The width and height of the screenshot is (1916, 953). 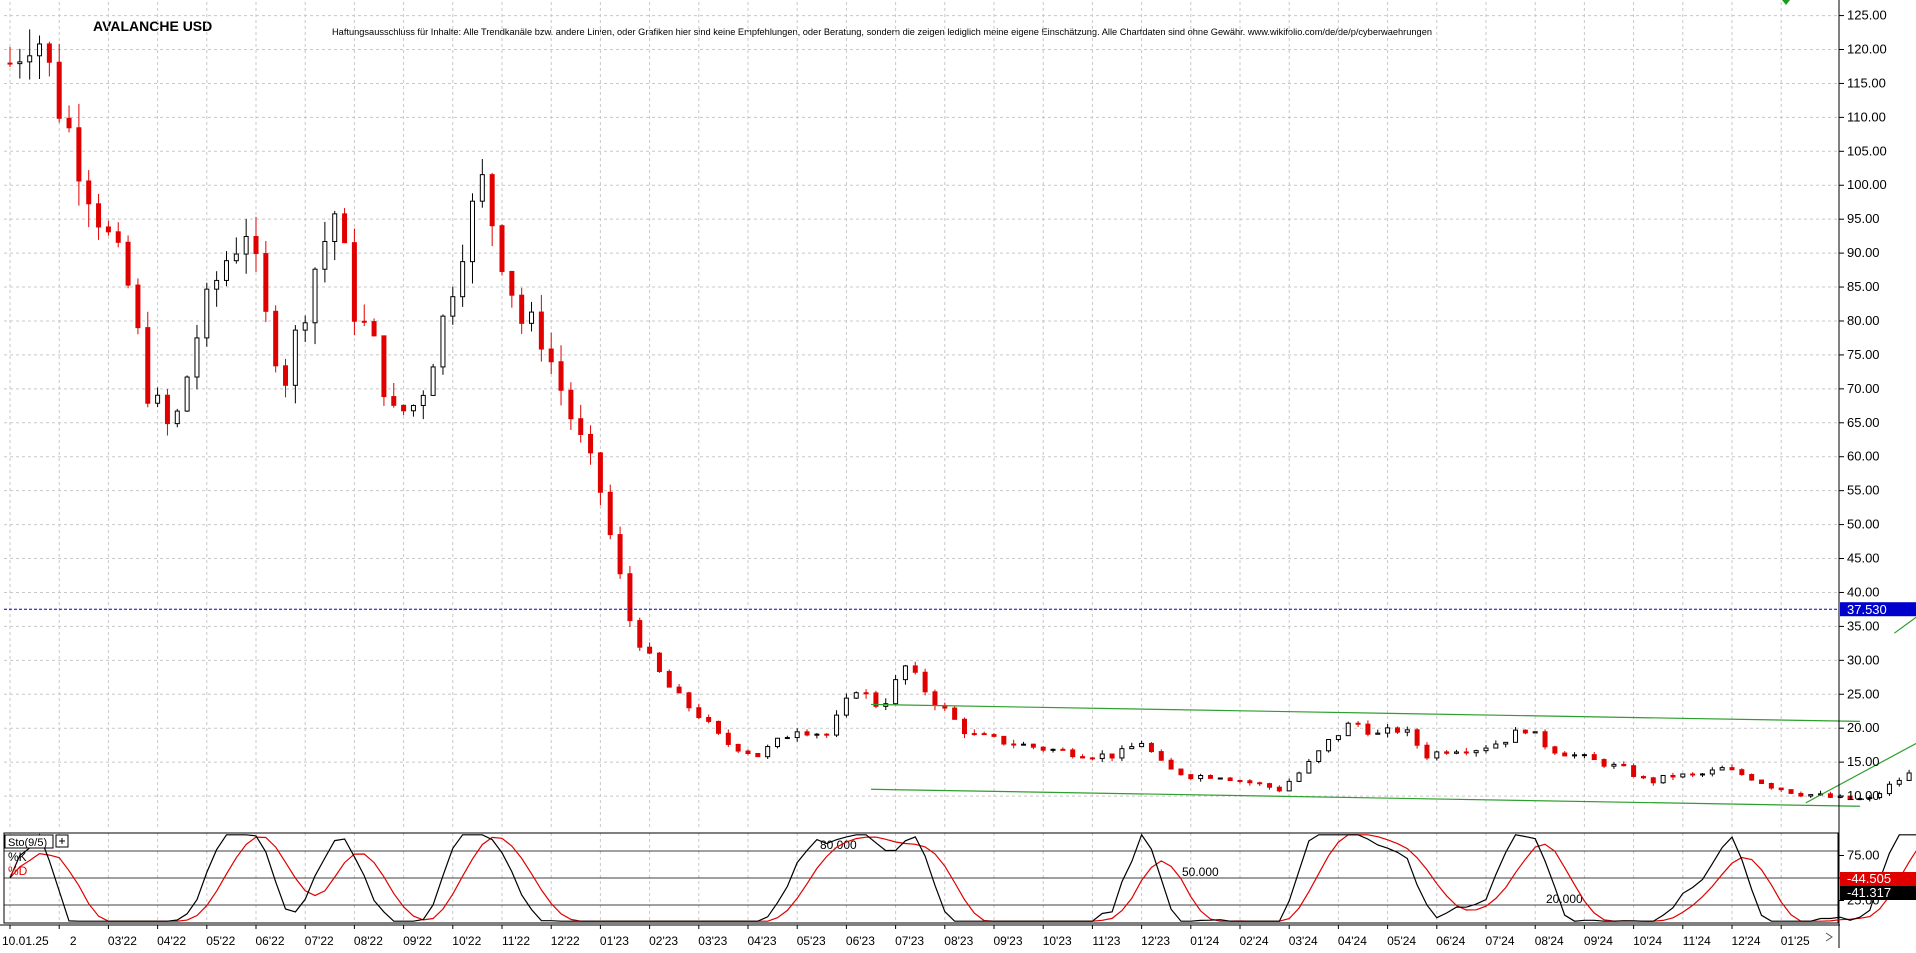 I want to click on current-price-badge, so click(x=1878, y=609).